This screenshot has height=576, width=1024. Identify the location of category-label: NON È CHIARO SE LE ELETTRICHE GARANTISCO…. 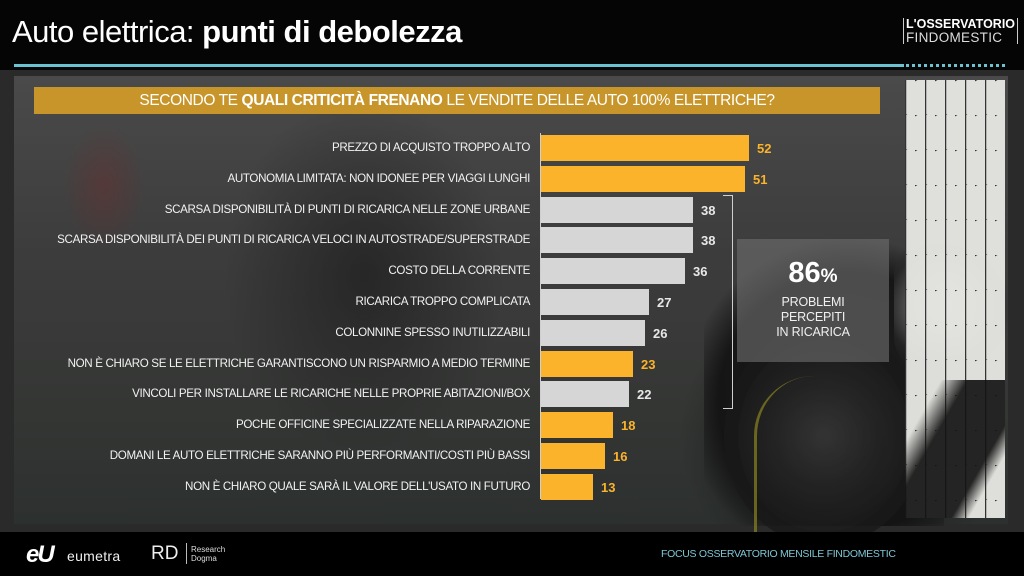
(299, 363).